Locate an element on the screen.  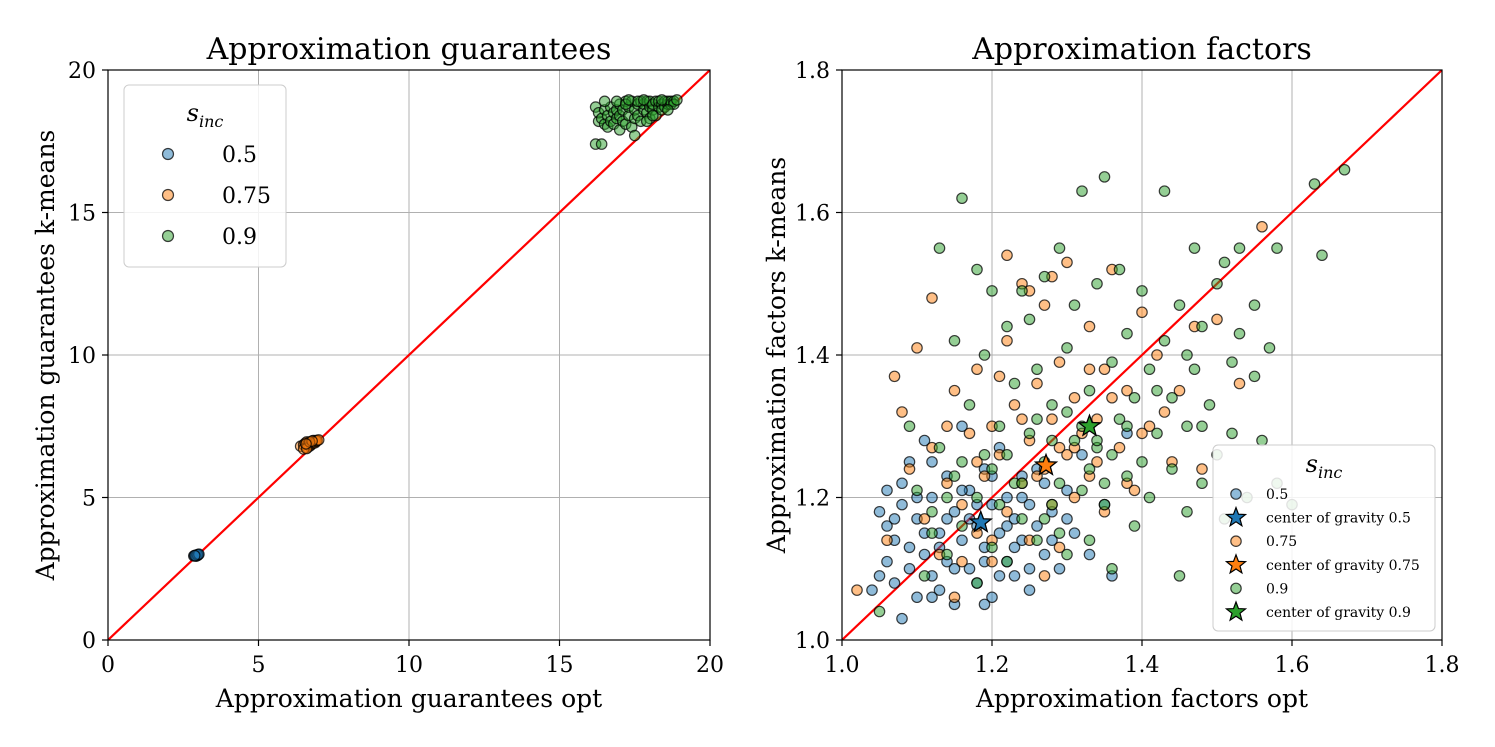
y-tick-label: 1.4 is located at coordinates (812, 356).